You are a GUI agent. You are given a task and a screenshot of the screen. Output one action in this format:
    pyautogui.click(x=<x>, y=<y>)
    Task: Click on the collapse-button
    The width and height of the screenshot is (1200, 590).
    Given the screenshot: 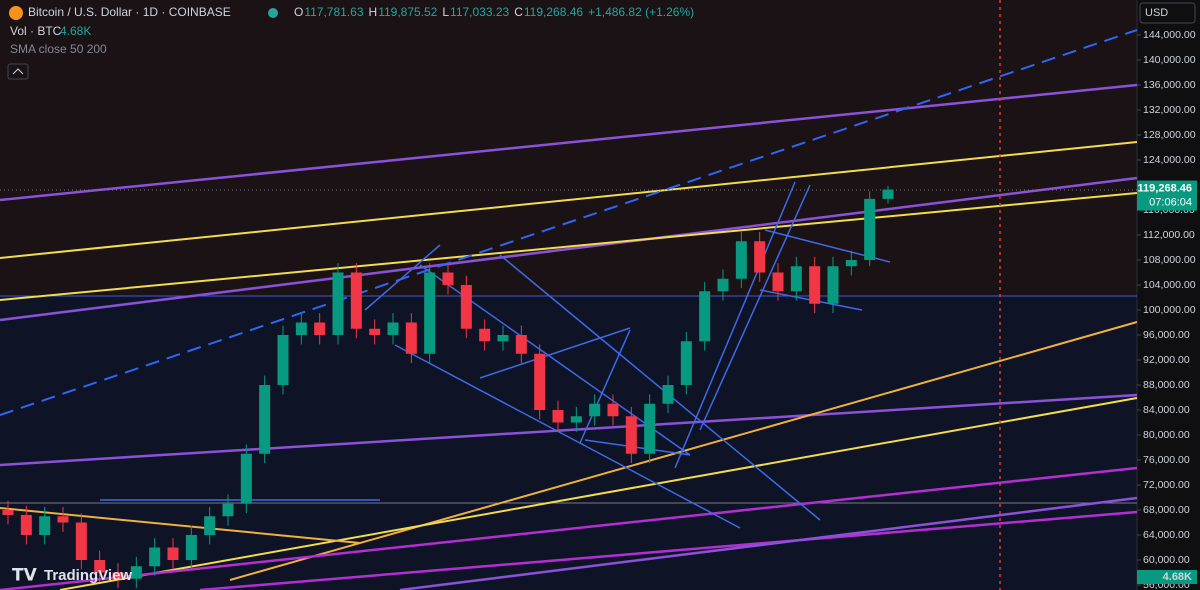 What is the action you would take?
    pyautogui.click(x=18, y=71)
    